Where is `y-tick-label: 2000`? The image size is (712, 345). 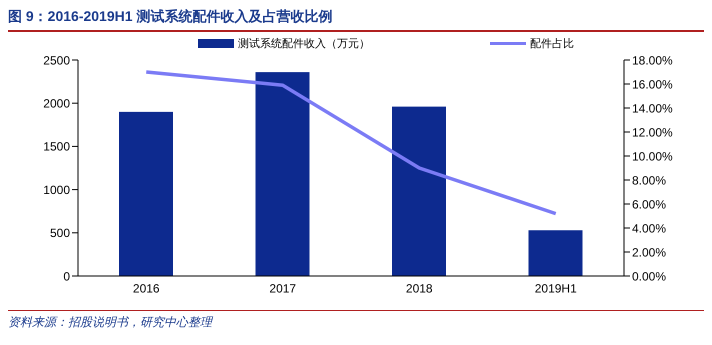
y-tick-label: 2000 is located at coordinates (56, 103).